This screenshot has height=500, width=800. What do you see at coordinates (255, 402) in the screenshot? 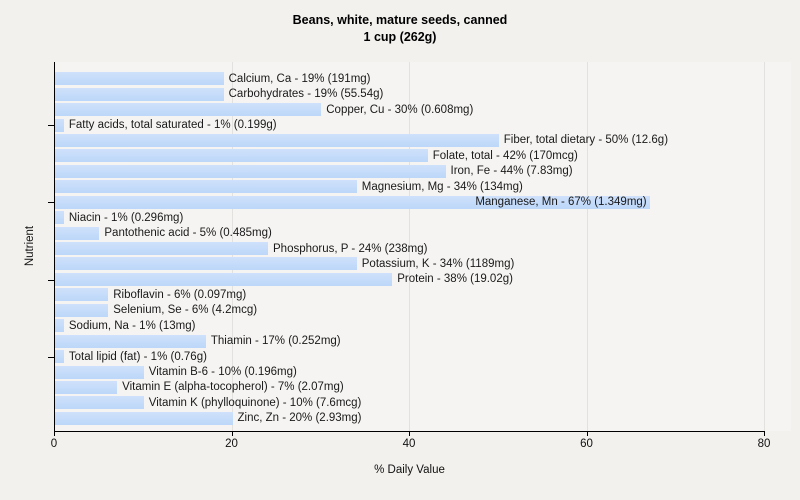
I see `bar-label: Vitamin K (phylloquinone) - 10% (7.6mcg)` at bounding box center [255, 402].